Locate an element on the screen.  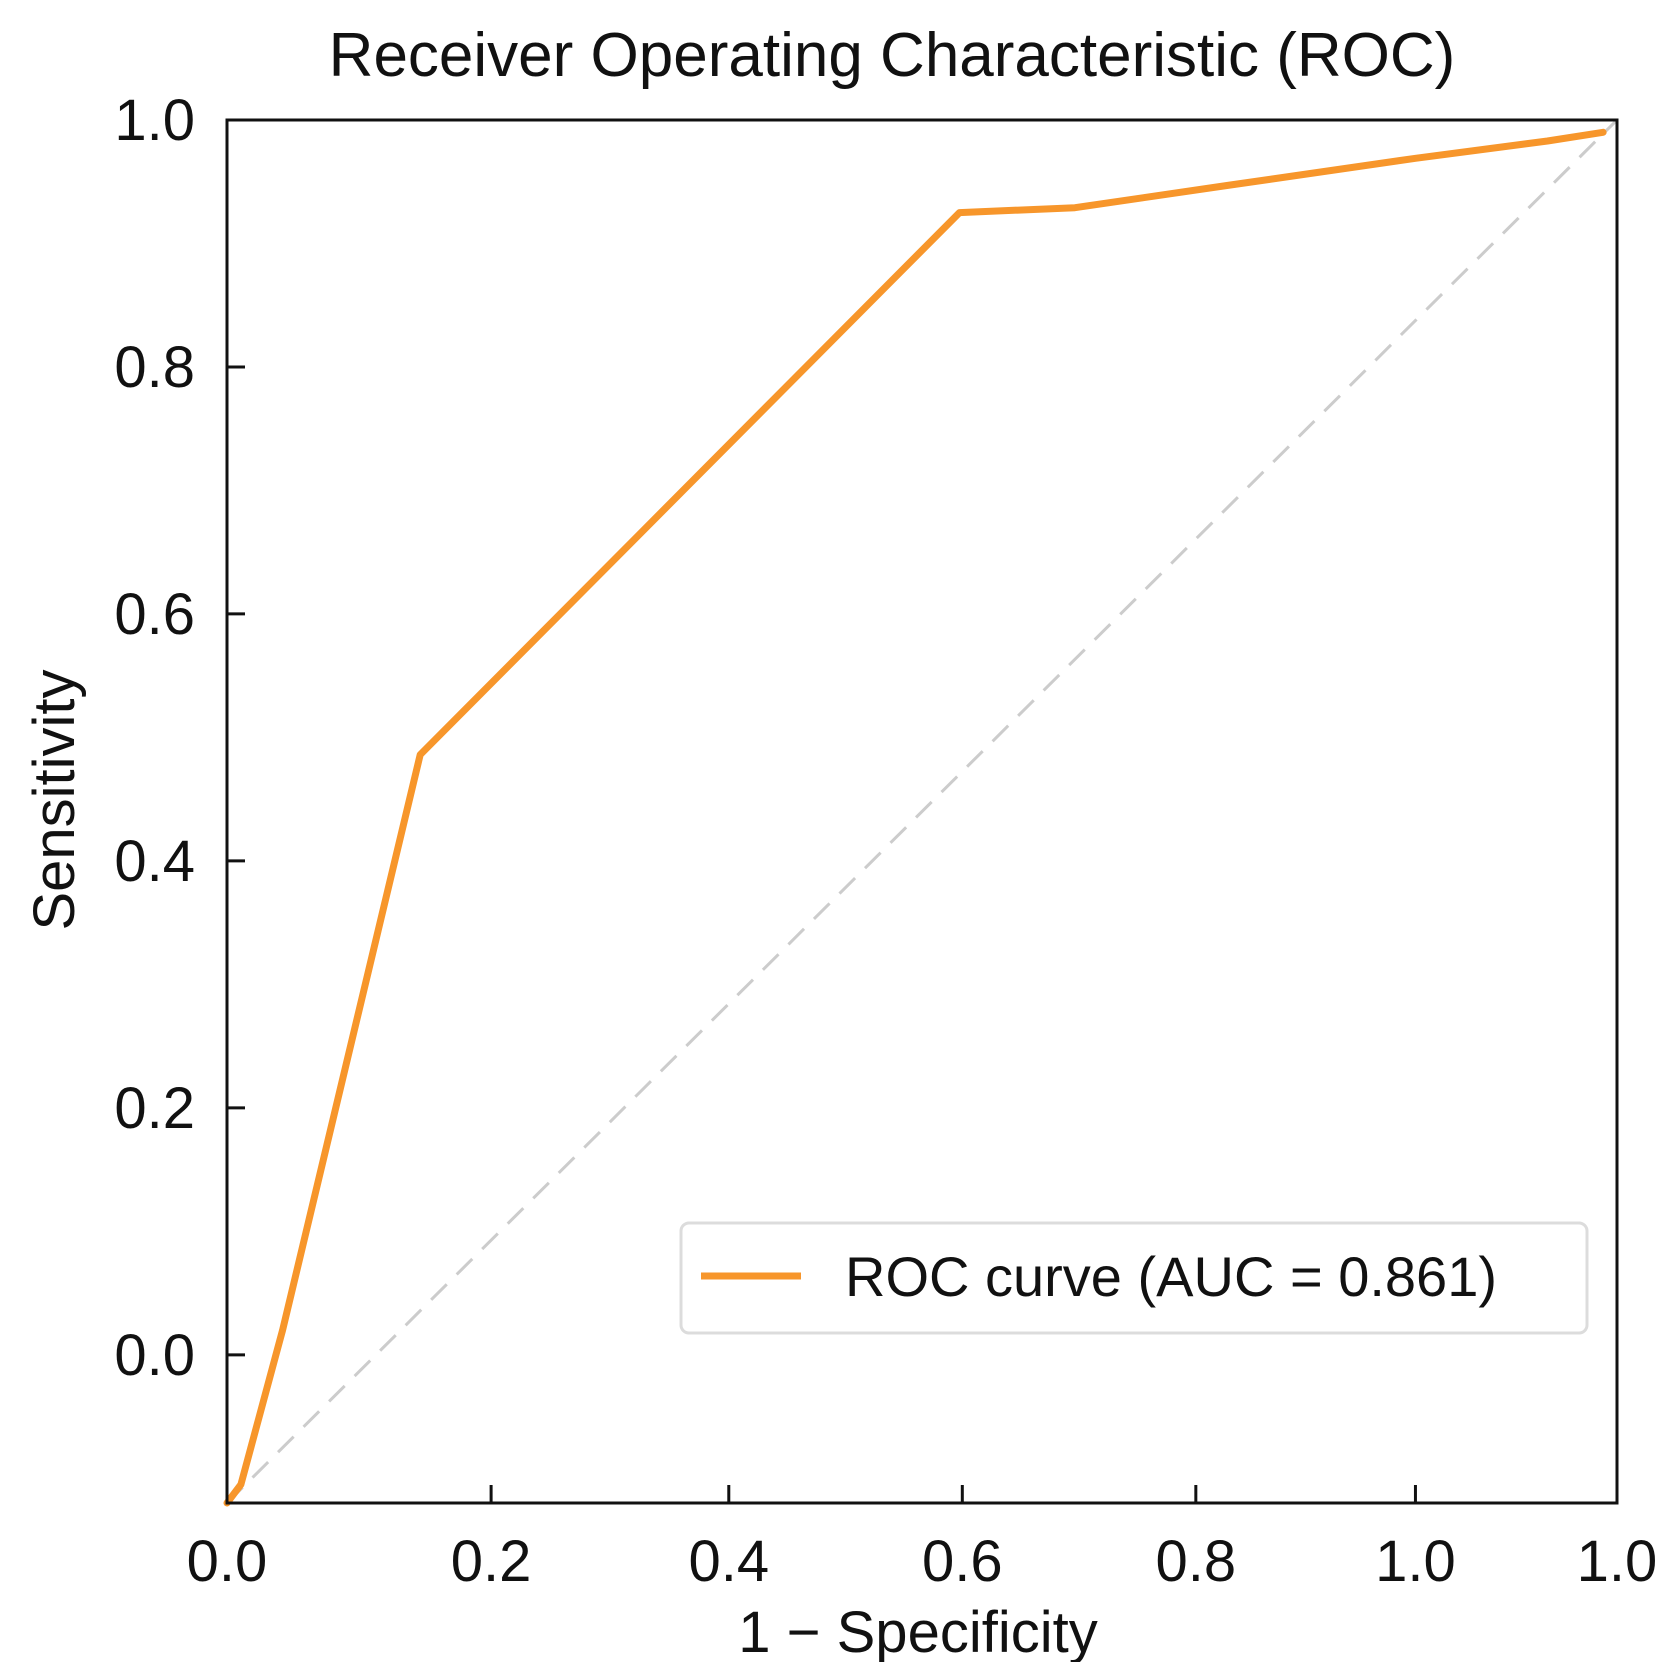
y-tick-label: 0.6 is located at coordinates (154, 614).